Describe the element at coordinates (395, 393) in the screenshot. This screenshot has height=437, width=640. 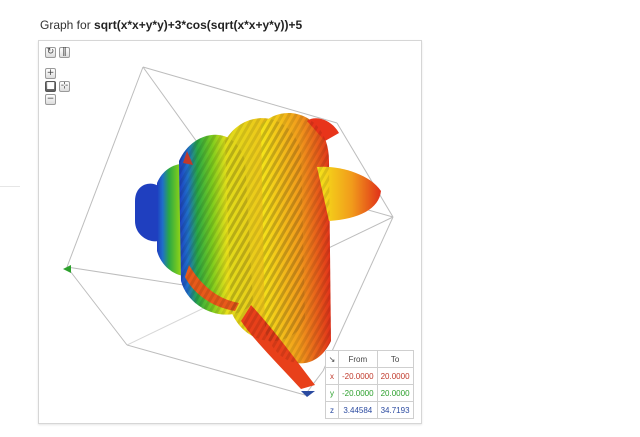
I see `range-y-to: 20.0000` at that location.